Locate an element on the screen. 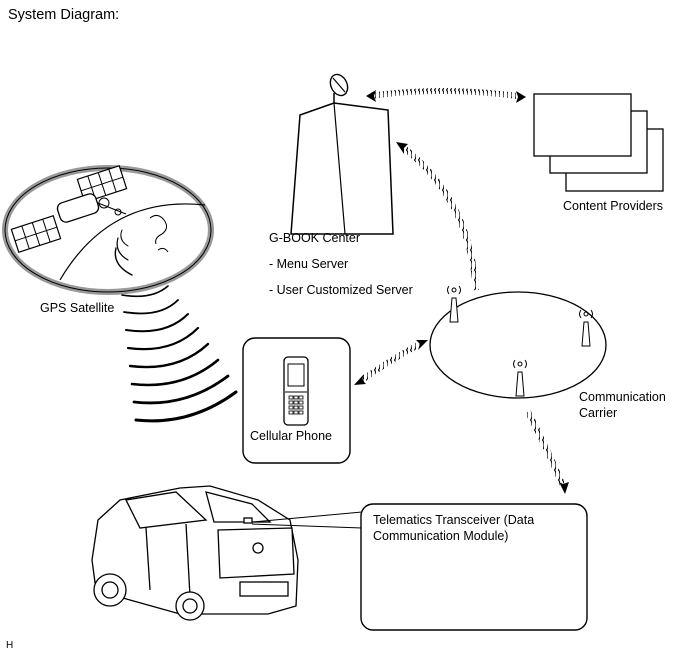 This screenshot has height=659, width=690. link-carrier-gbook is located at coordinates (437, 216).